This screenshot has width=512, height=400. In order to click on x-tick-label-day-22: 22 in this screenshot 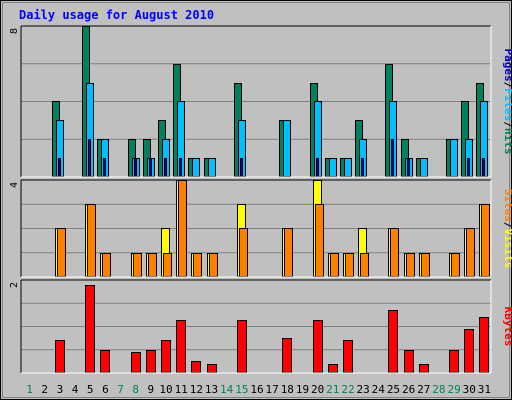, I will do `click(347, 389)`.